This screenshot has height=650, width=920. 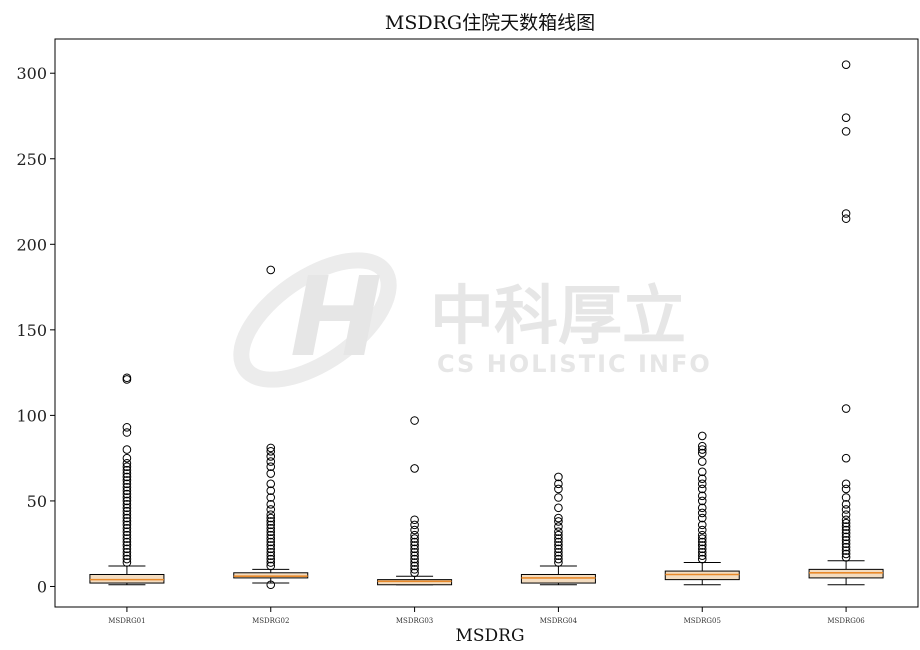 What do you see at coordinates (559, 621) in the screenshot?
I see `x-tick-label: MSDRG04` at bounding box center [559, 621].